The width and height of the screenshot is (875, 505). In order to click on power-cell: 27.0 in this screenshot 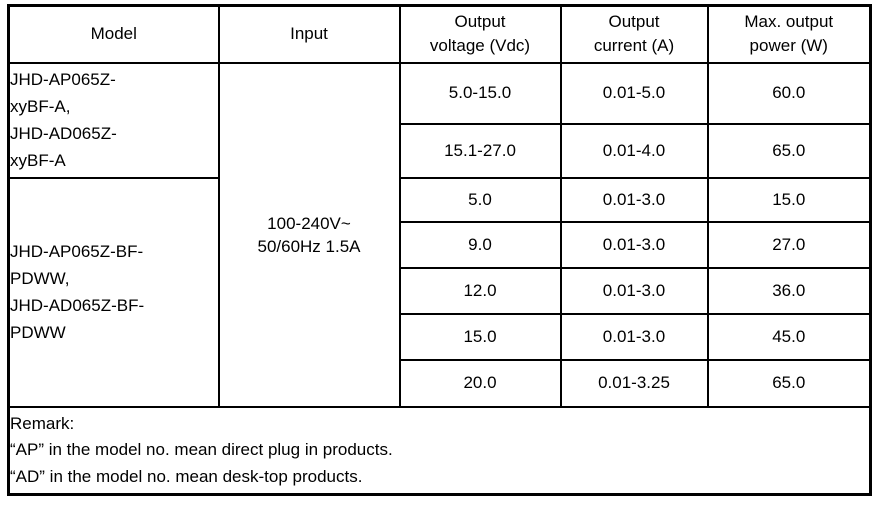, I will do `click(789, 244)`.